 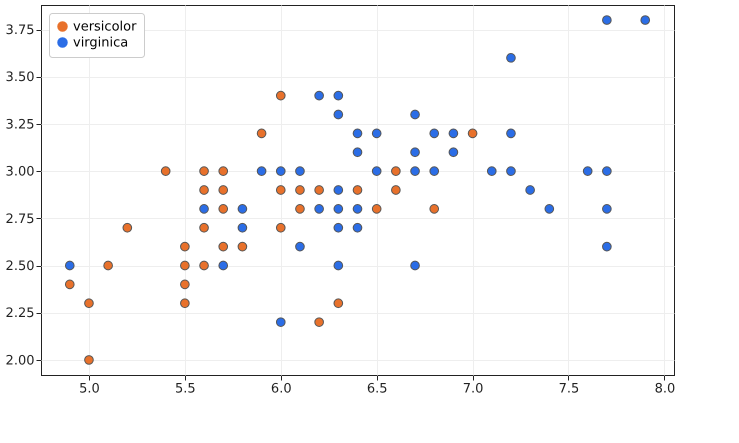 I want to click on legend-label: versicolor, so click(x=105, y=27).